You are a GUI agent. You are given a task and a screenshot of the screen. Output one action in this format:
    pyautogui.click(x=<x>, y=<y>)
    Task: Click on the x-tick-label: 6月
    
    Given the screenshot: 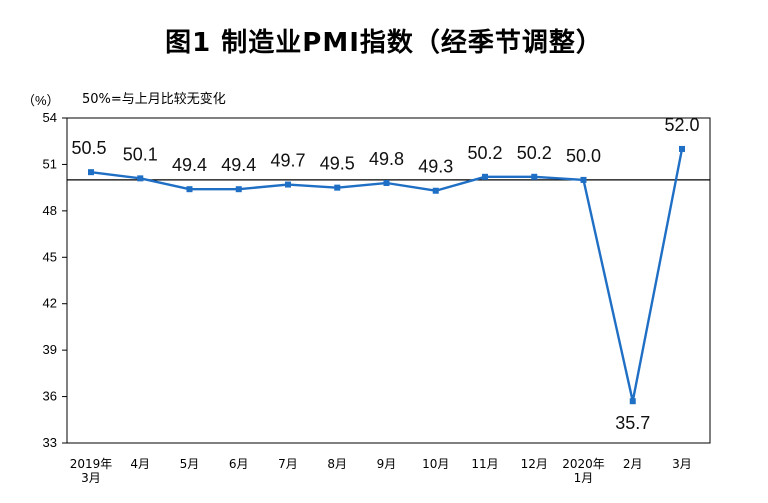 What is the action you would take?
    pyautogui.click(x=239, y=464)
    